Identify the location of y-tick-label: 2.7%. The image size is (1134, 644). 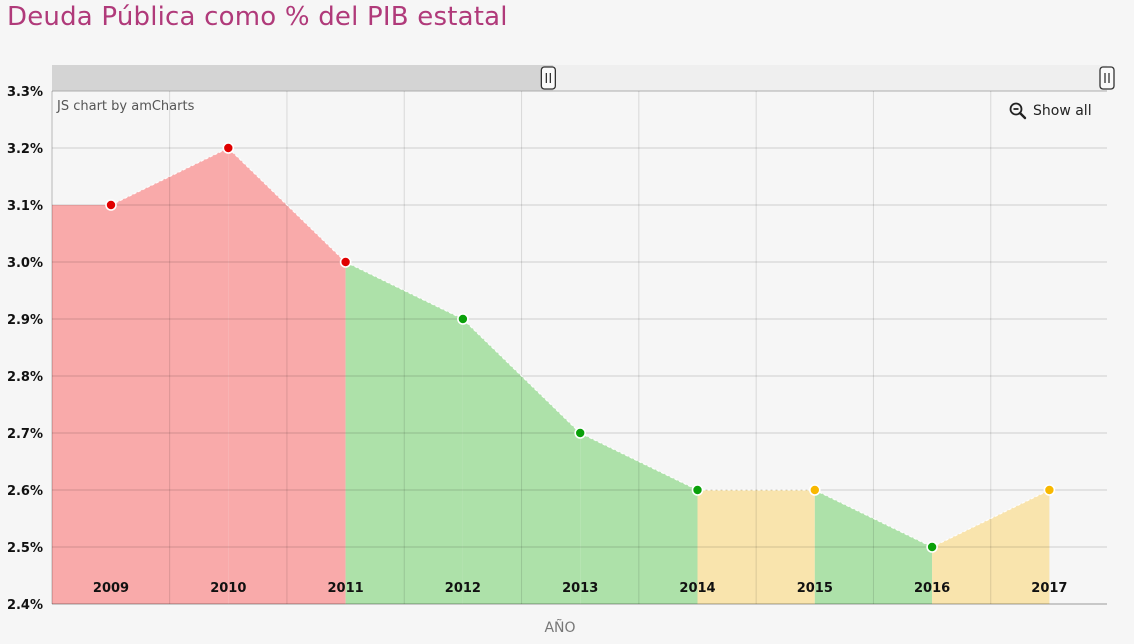
(25, 434).